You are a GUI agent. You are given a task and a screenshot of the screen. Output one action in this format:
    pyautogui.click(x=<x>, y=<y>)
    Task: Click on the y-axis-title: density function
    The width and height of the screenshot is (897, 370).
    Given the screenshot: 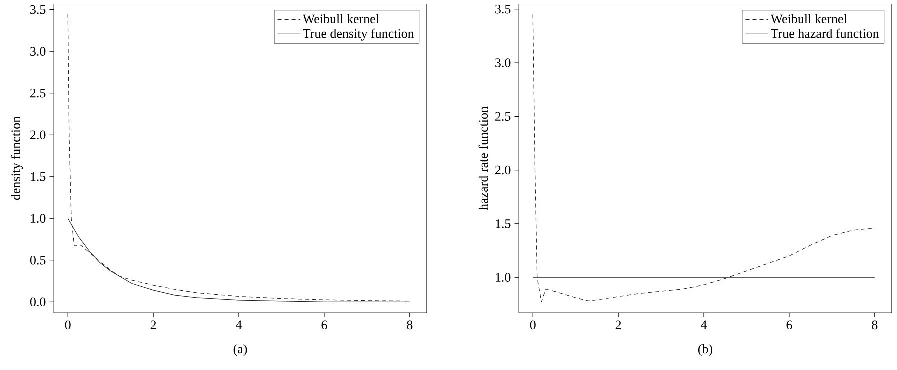 What is the action you would take?
    pyautogui.click(x=17, y=158)
    